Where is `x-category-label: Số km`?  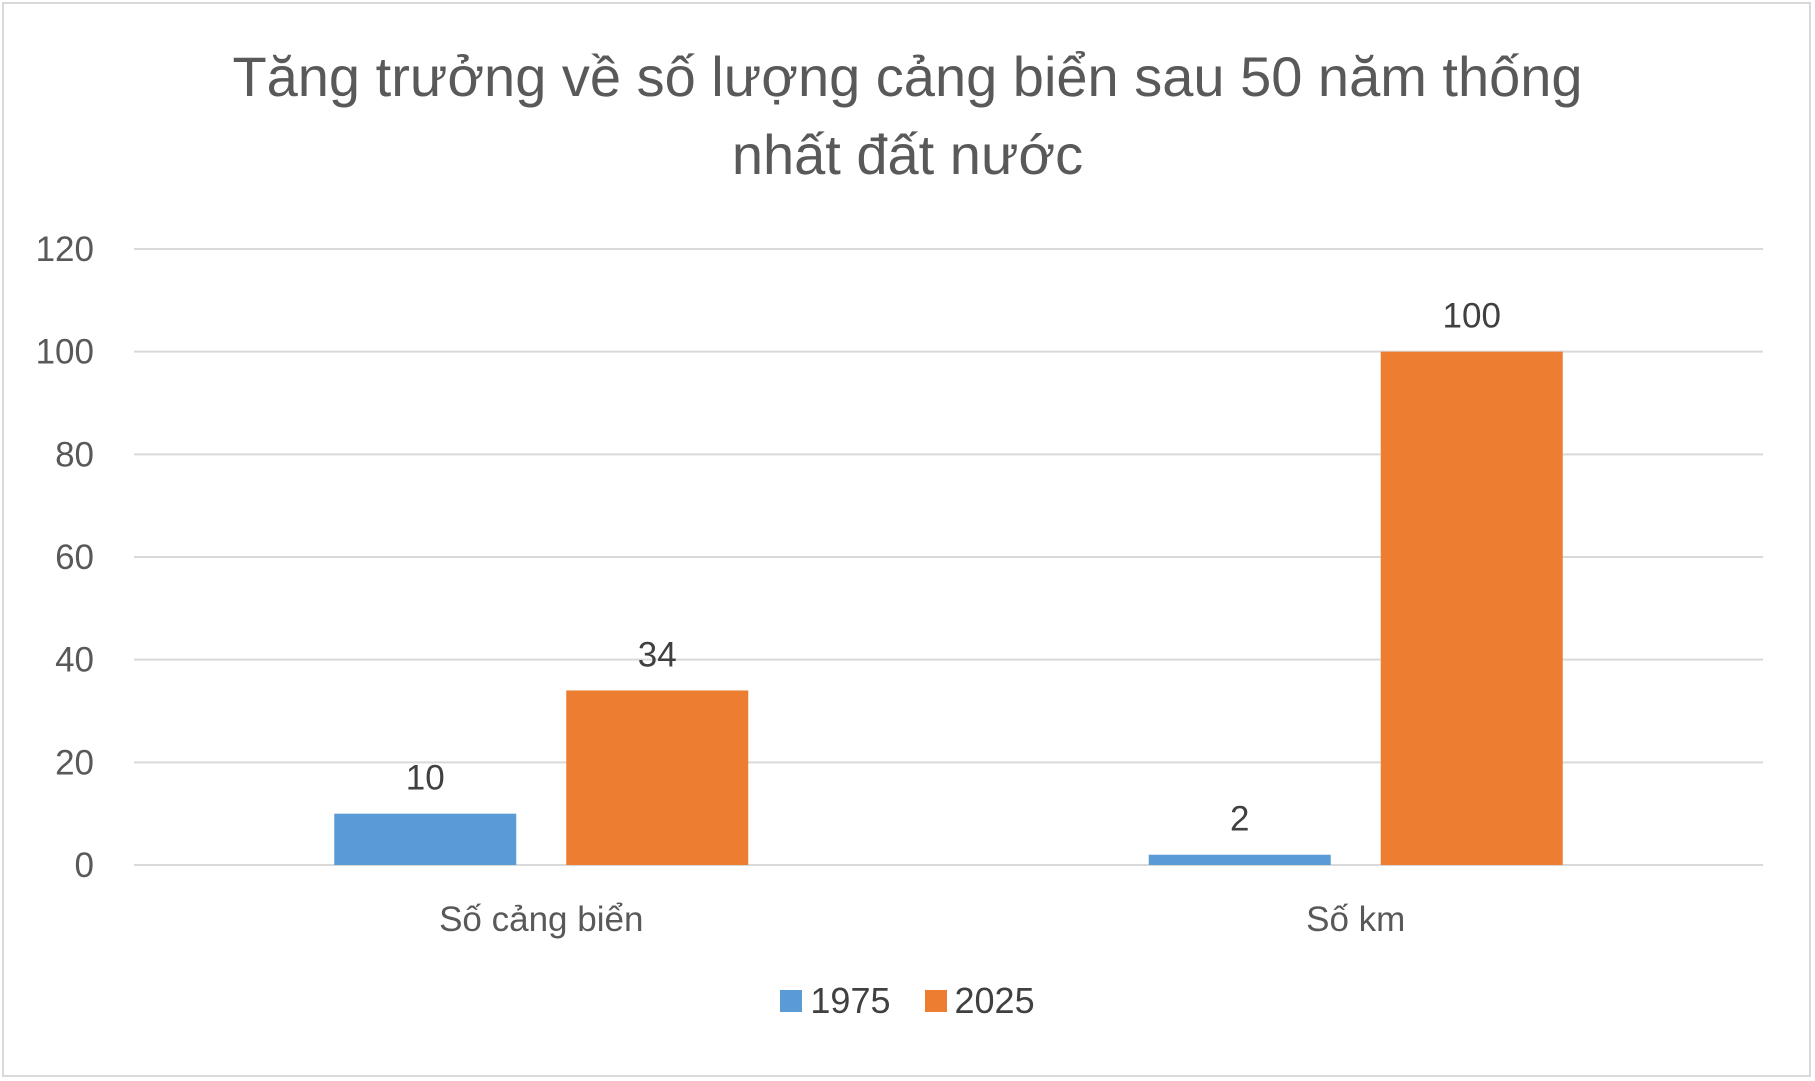
x-category-label: Số km is located at coordinates (1355, 919).